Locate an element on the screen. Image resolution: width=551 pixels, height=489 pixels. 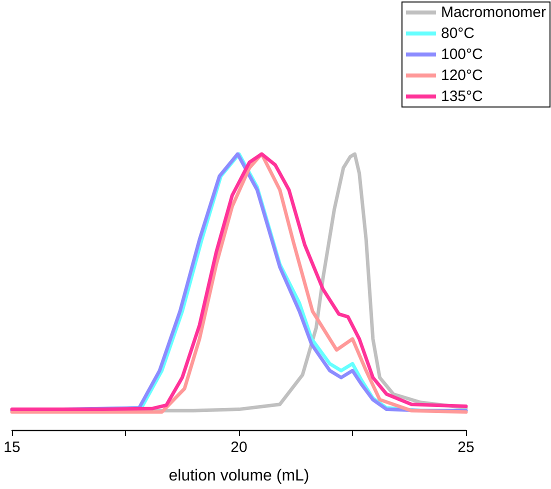
x-axis-title: elution volume (mL) is located at coordinates (239, 476).